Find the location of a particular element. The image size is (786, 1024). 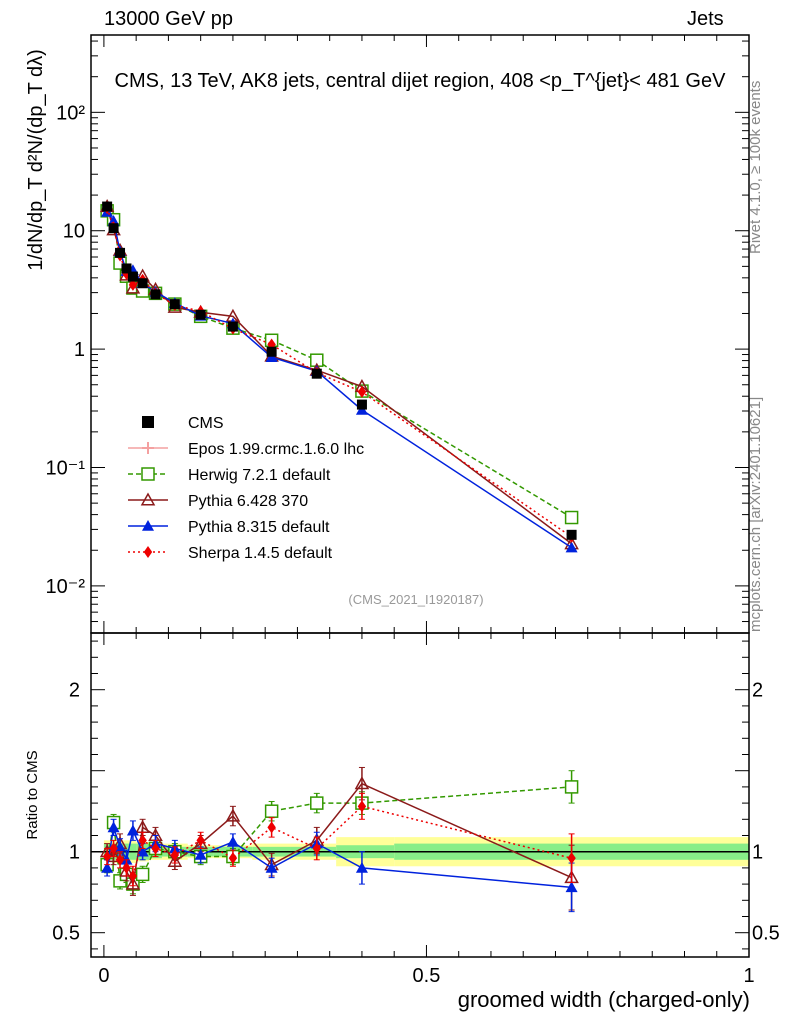

y-axis-label-text: 1/dN/dp_T d²N/(dp_T dλ) is located at coordinates (36, 160).